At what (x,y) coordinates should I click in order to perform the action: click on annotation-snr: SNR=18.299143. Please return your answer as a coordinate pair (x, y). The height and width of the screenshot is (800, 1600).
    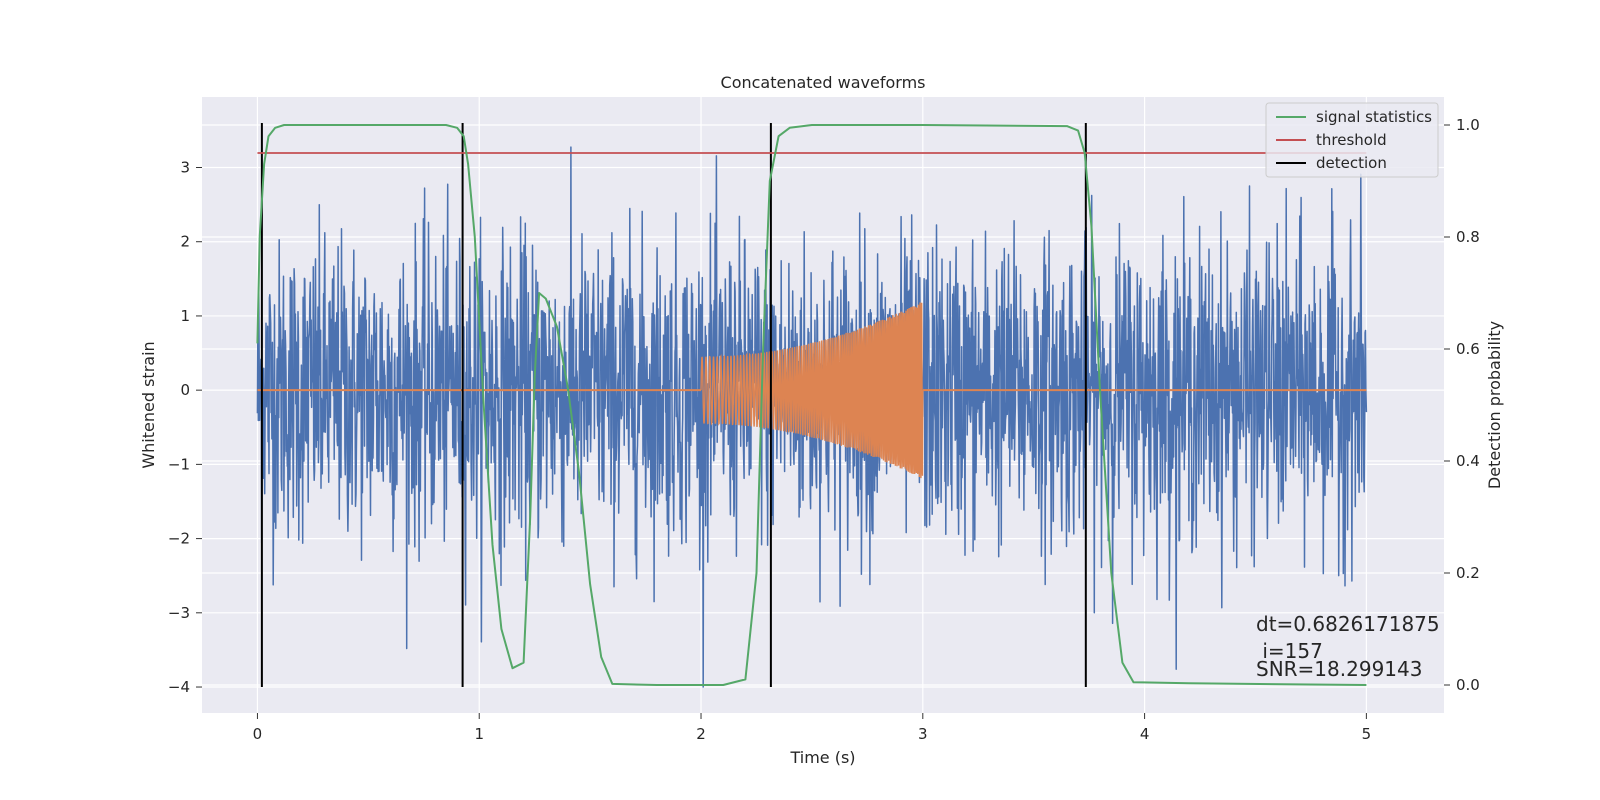
    Looking at the image, I should click on (1339, 669).